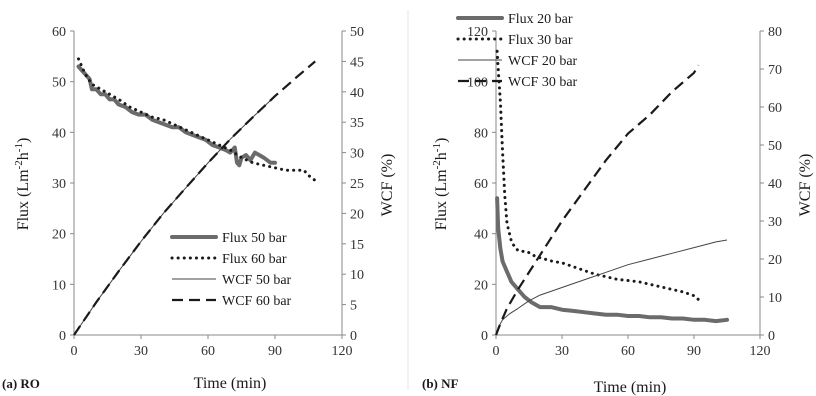  I want to click on ro-x-tick-label: 120, so click(342, 351).